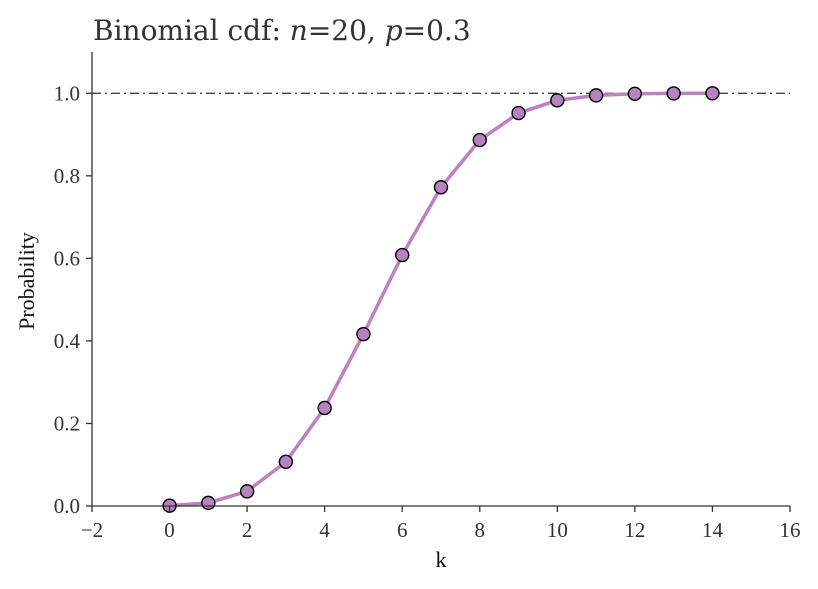 This screenshot has width=818, height=589. I want to click on chart-title-part: n, so click(299, 30).